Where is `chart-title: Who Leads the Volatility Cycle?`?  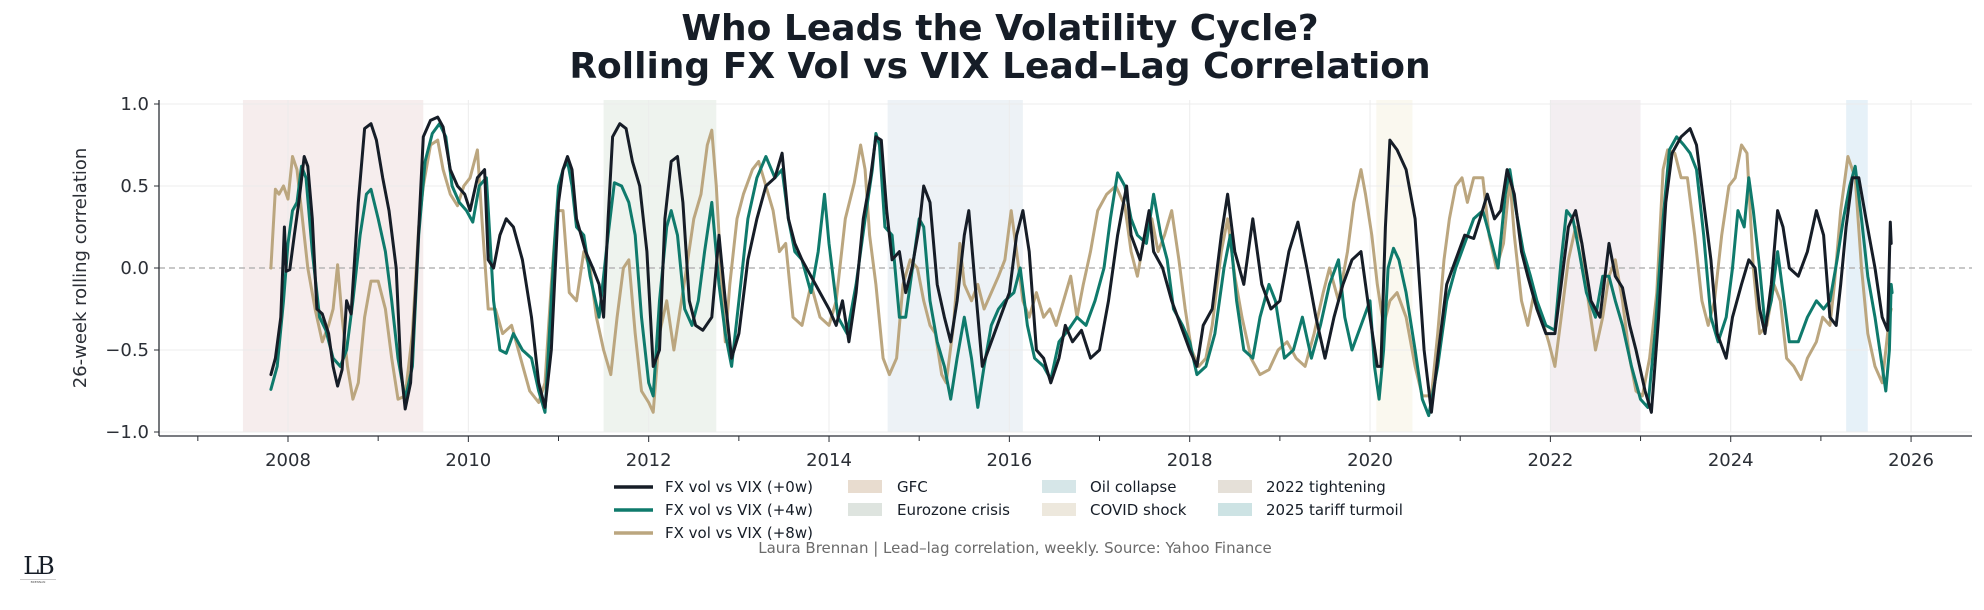 chart-title: Who Leads the Volatility Cycle? is located at coordinates (1000, 28).